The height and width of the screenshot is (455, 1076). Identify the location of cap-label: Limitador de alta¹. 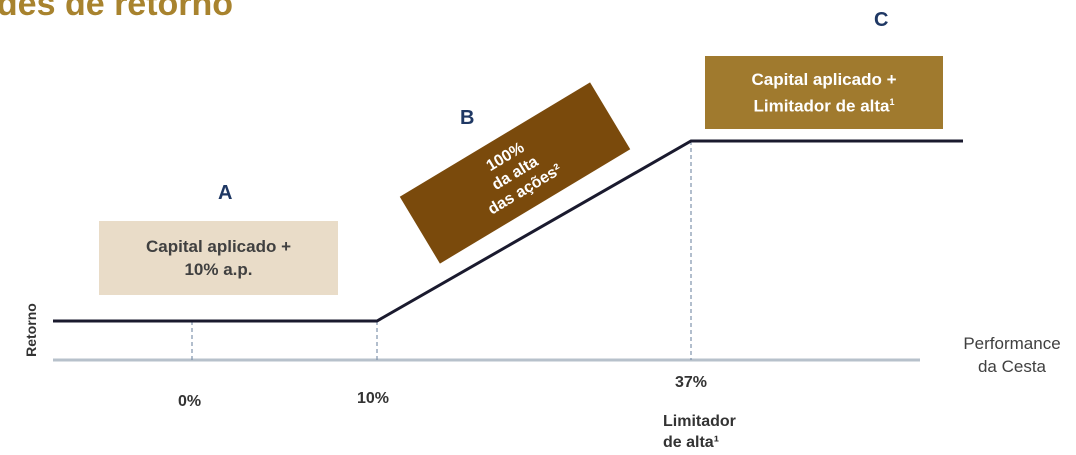
(699, 432).